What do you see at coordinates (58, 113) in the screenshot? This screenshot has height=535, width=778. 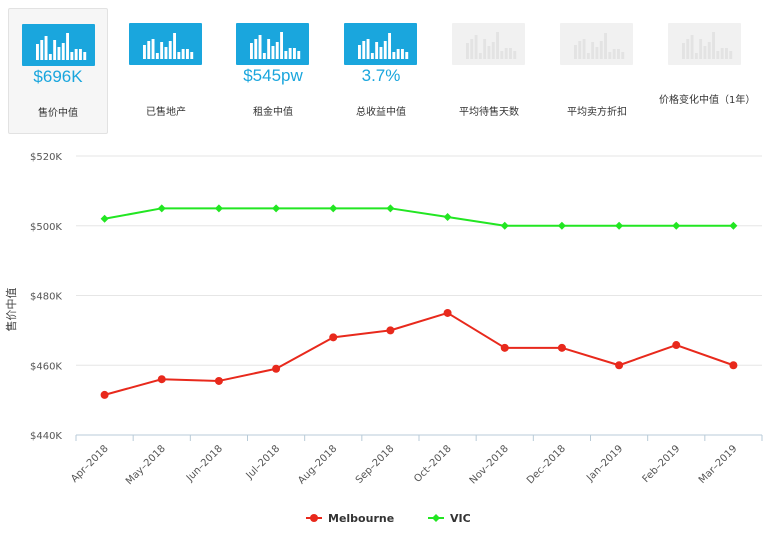 I see `metric-label: 售价中值` at bounding box center [58, 113].